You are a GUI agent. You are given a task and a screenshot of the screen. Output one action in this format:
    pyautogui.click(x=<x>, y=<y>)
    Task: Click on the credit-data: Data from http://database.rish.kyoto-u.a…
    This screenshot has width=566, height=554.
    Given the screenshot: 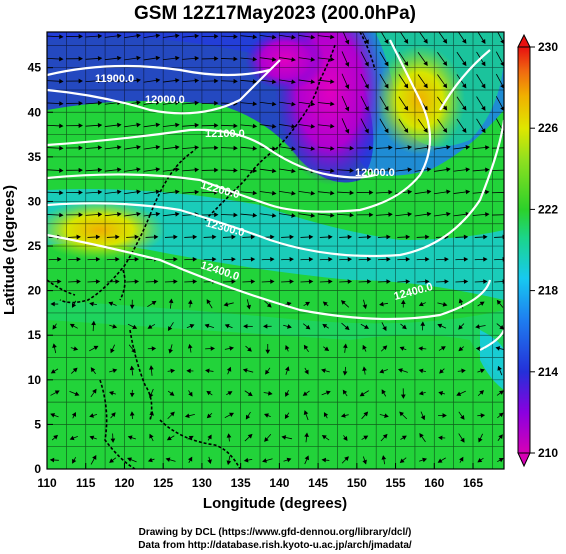 What is the action you would take?
    pyautogui.click(x=275, y=545)
    